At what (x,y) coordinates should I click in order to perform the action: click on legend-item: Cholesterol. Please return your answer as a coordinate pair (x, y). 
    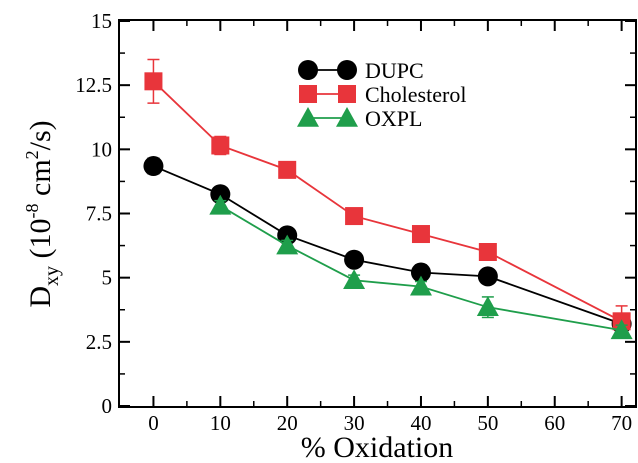
    Looking at the image, I should click on (382, 94).